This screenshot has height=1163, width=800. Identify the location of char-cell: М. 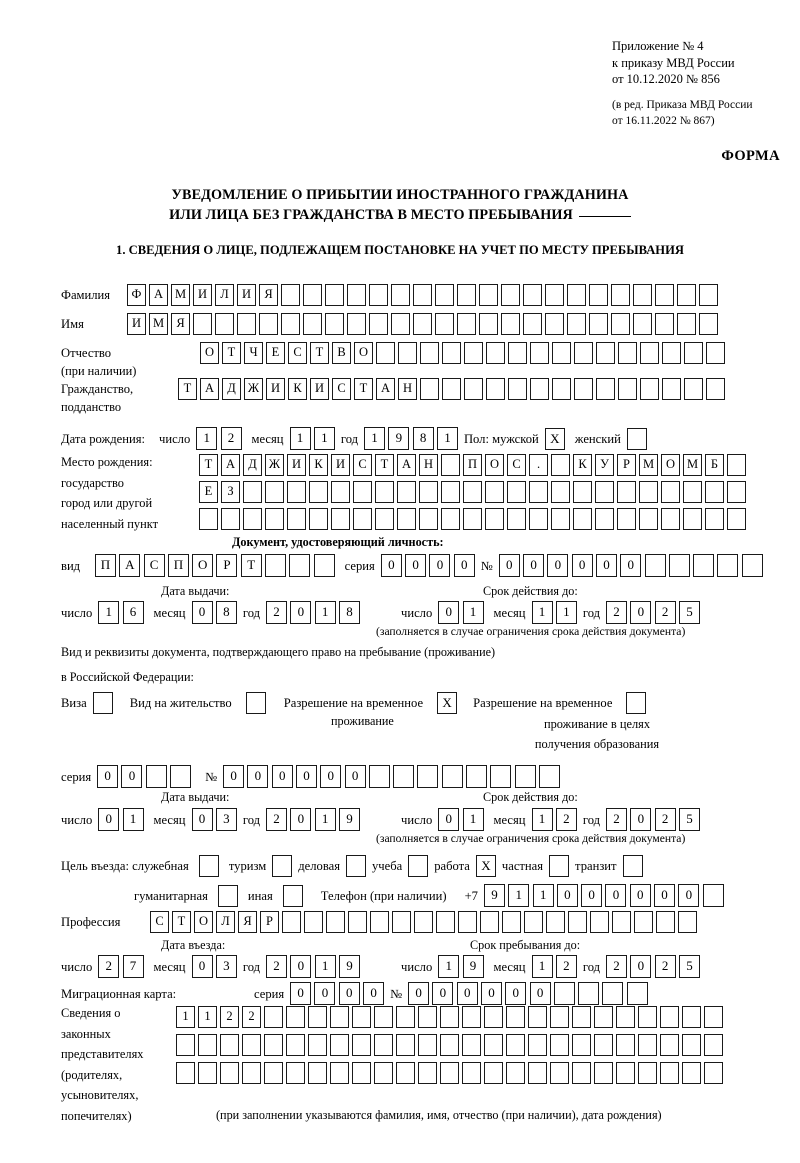
(180, 295).